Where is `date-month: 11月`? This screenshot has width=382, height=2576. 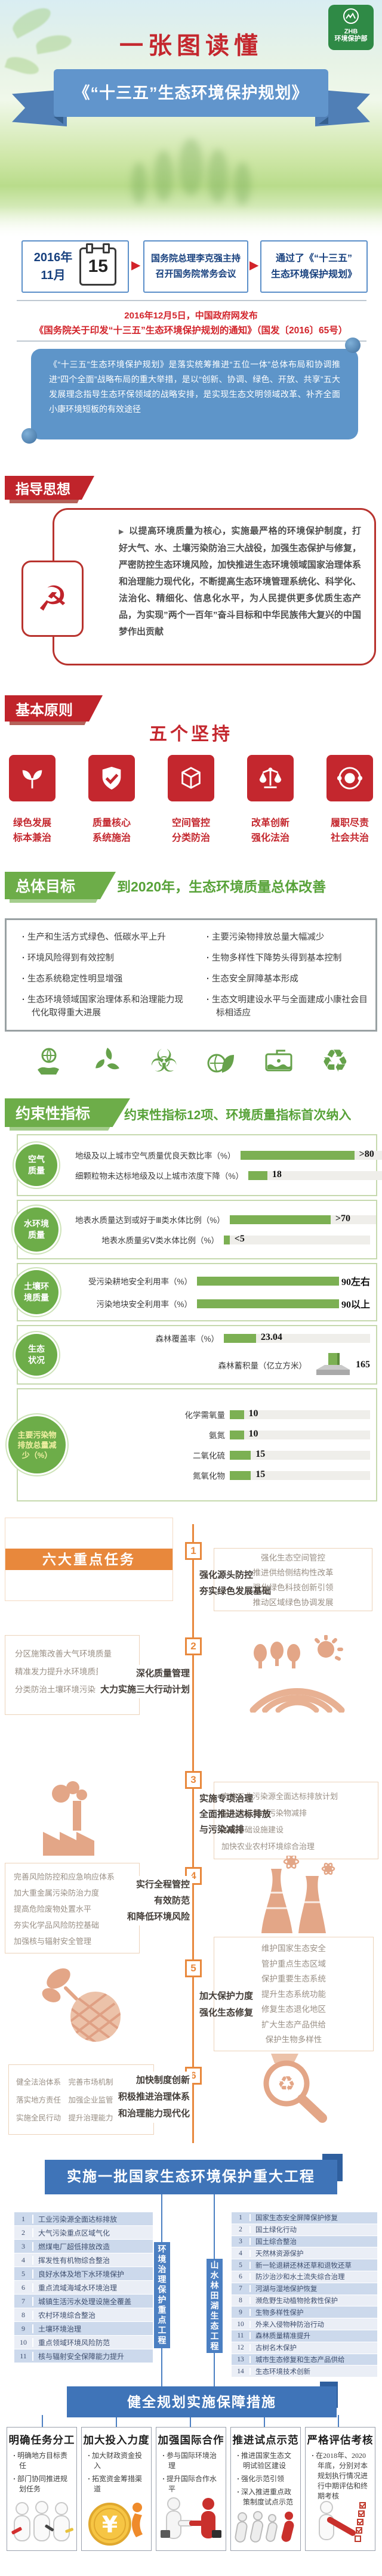 date-month: 11月 is located at coordinates (54, 275).